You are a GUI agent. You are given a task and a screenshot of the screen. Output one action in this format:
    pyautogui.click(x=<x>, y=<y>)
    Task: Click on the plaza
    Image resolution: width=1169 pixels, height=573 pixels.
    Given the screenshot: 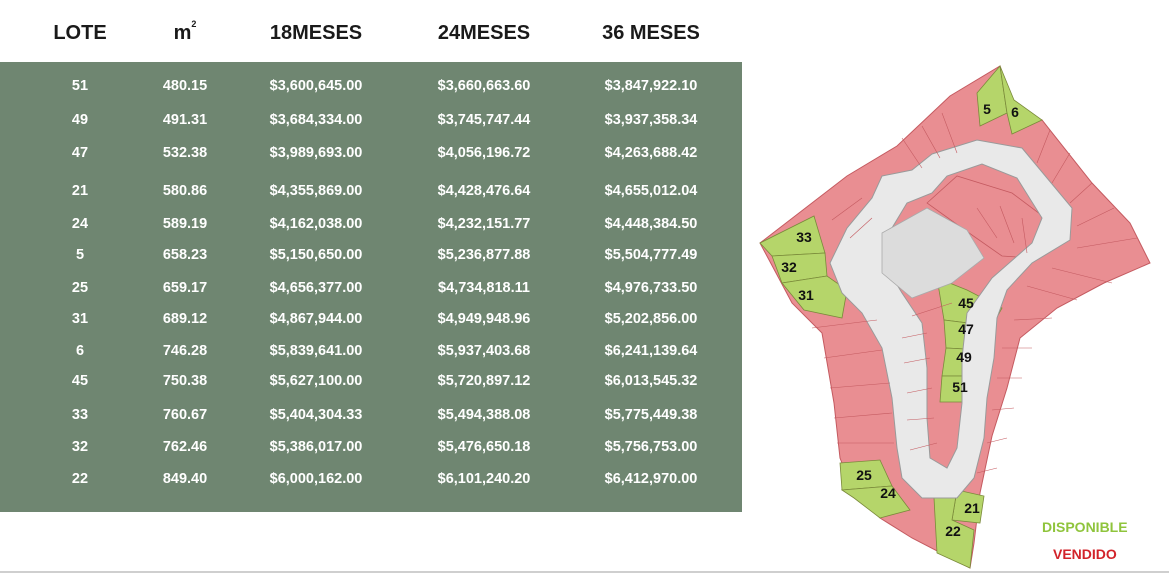 What is the action you would take?
    pyautogui.click(x=933, y=253)
    